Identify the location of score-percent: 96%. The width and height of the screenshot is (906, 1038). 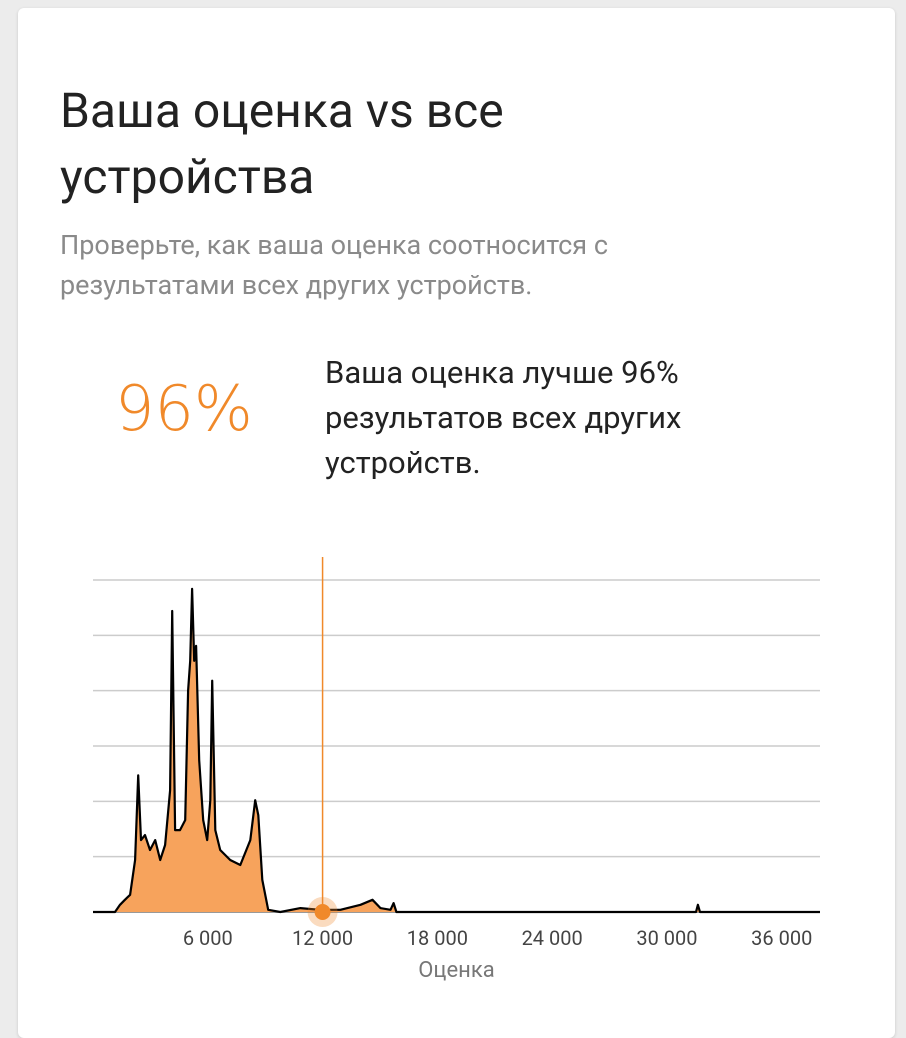
(184, 408).